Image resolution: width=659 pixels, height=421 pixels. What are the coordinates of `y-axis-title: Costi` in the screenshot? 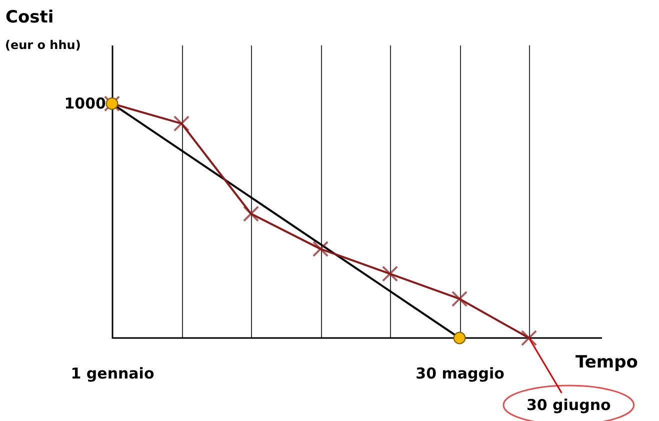 It's located at (30, 18).